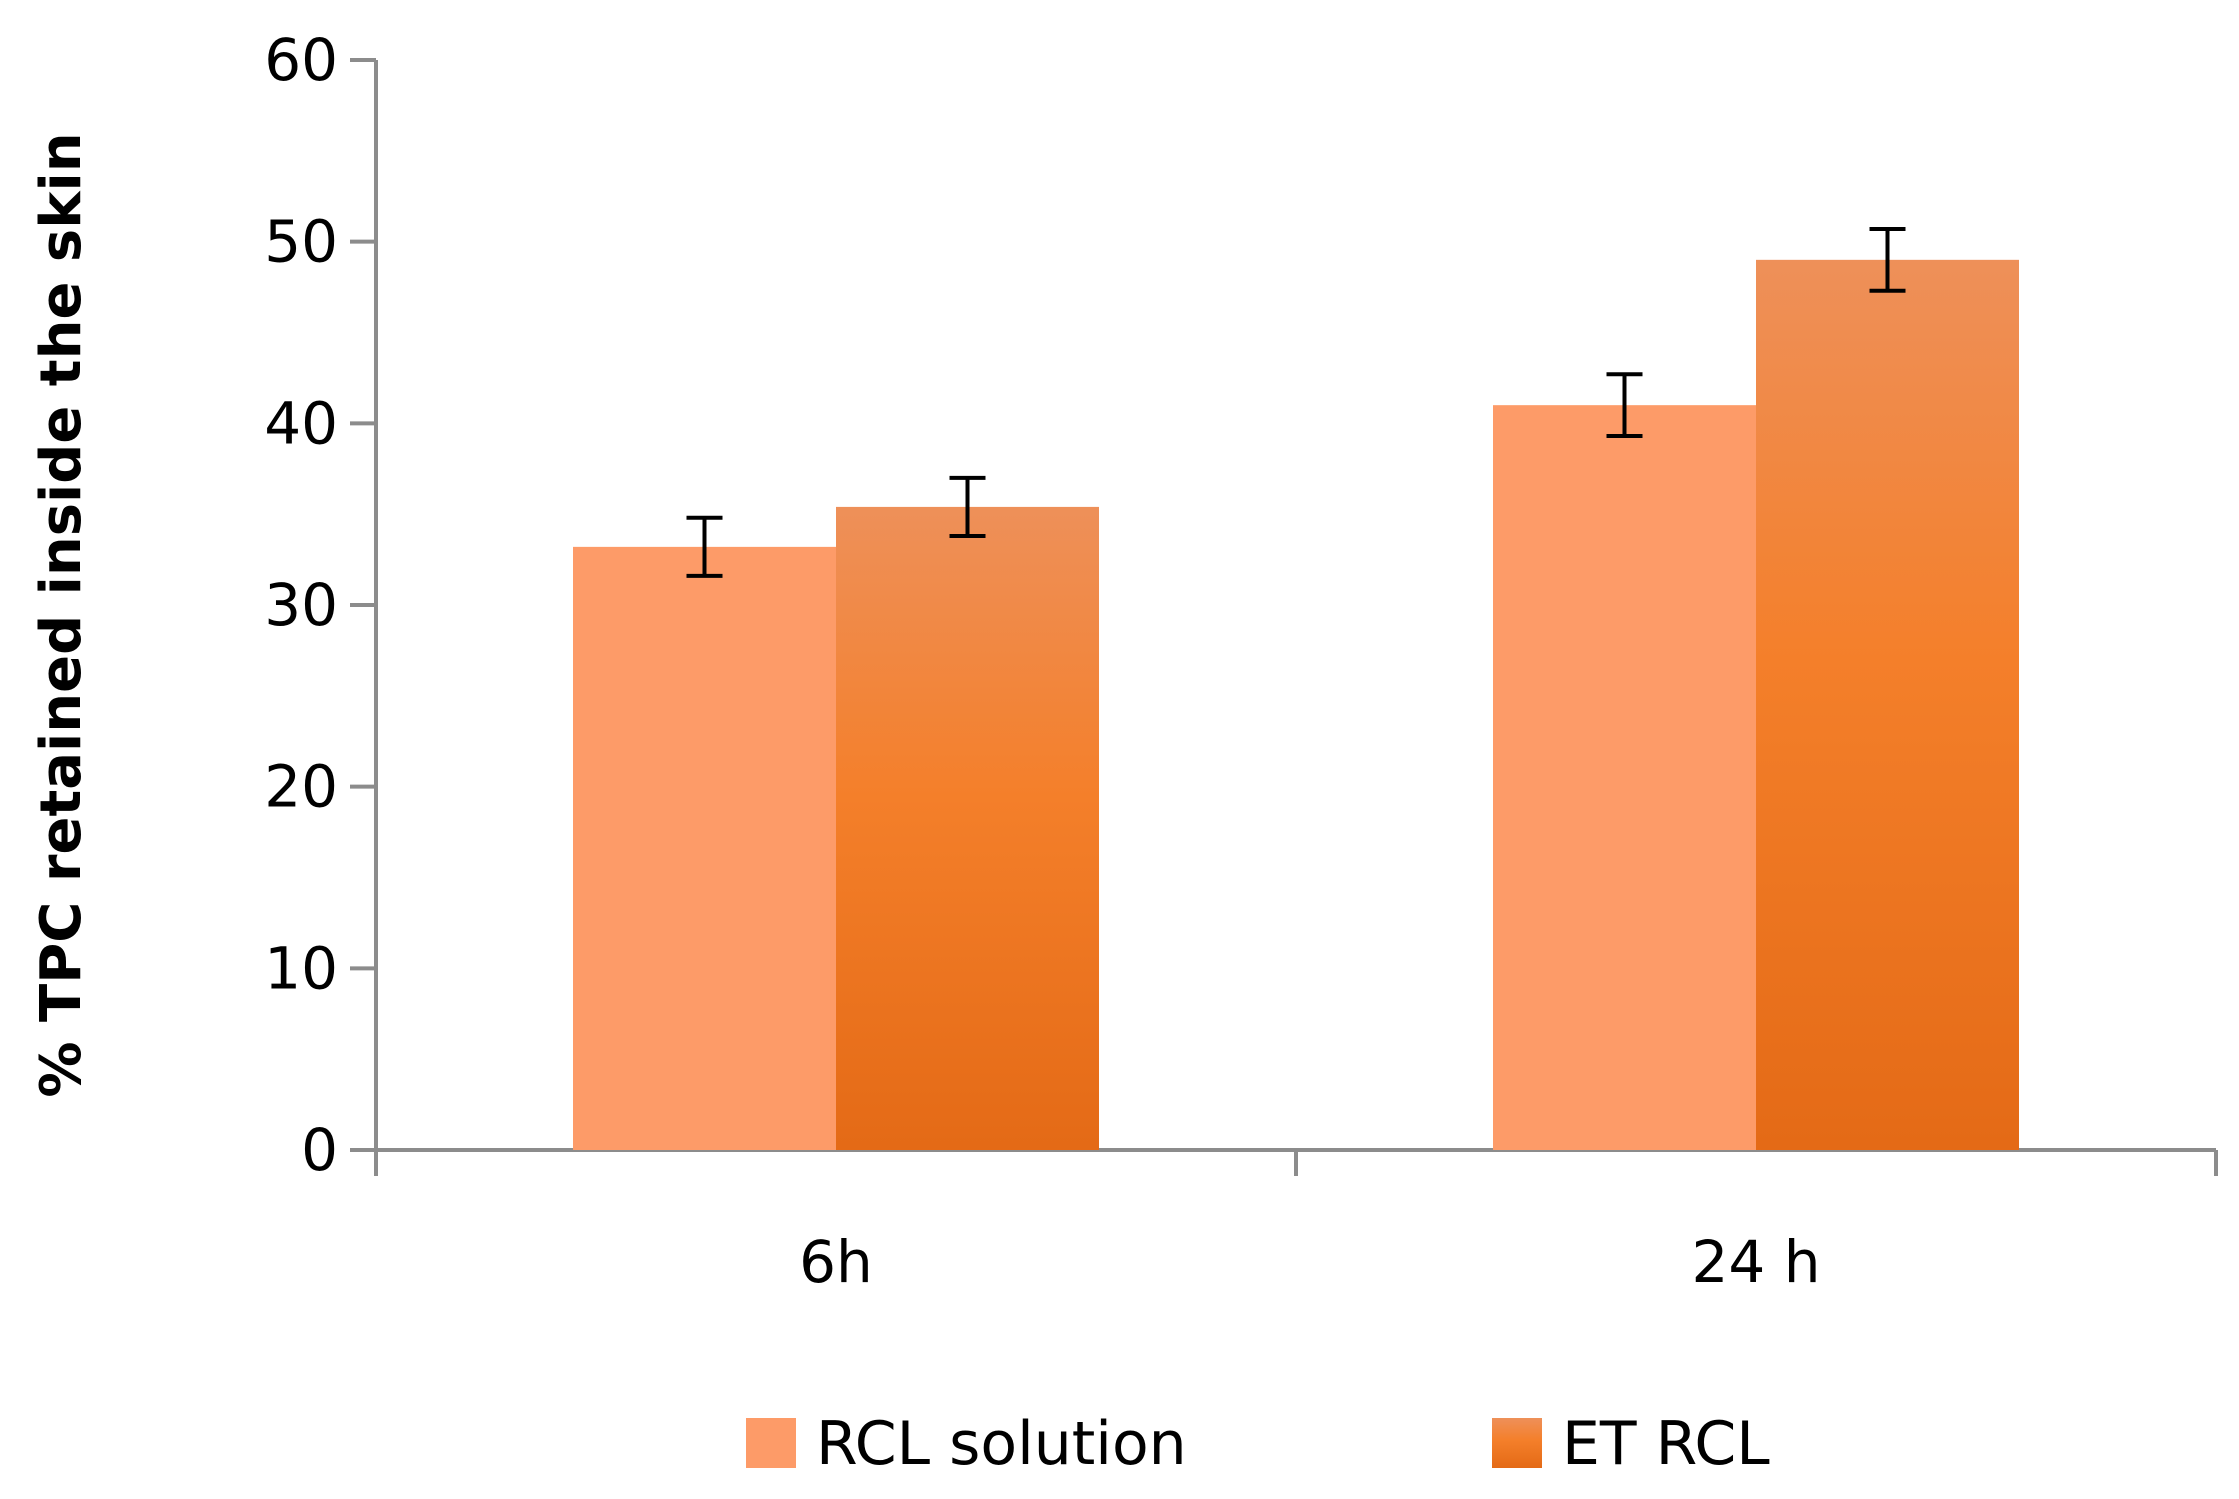 The width and height of the screenshot is (2239, 1499). I want to click on legend: RCL solution ET RCL, so click(1258, 1444).